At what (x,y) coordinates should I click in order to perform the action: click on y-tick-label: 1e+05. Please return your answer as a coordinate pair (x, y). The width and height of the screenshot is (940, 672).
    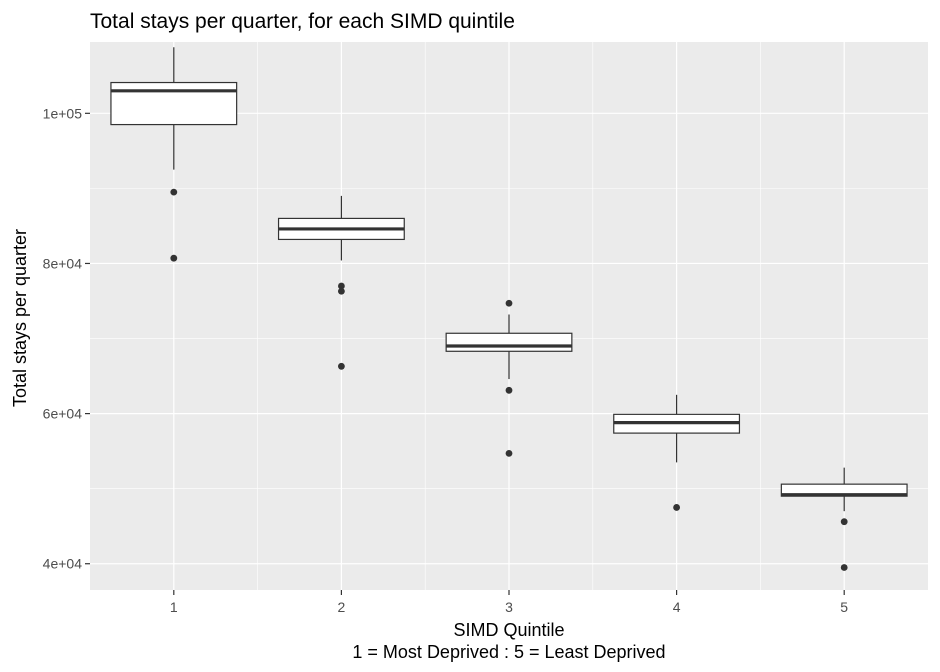
    Looking at the image, I should click on (63, 113).